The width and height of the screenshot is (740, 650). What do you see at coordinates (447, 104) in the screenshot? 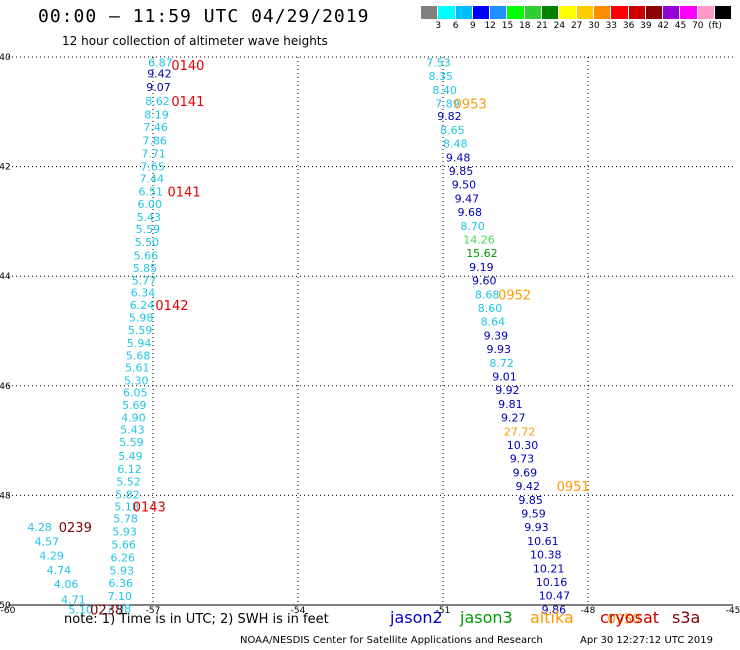
I see `wave-height-value: 7.89` at bounding box center [447, 104].